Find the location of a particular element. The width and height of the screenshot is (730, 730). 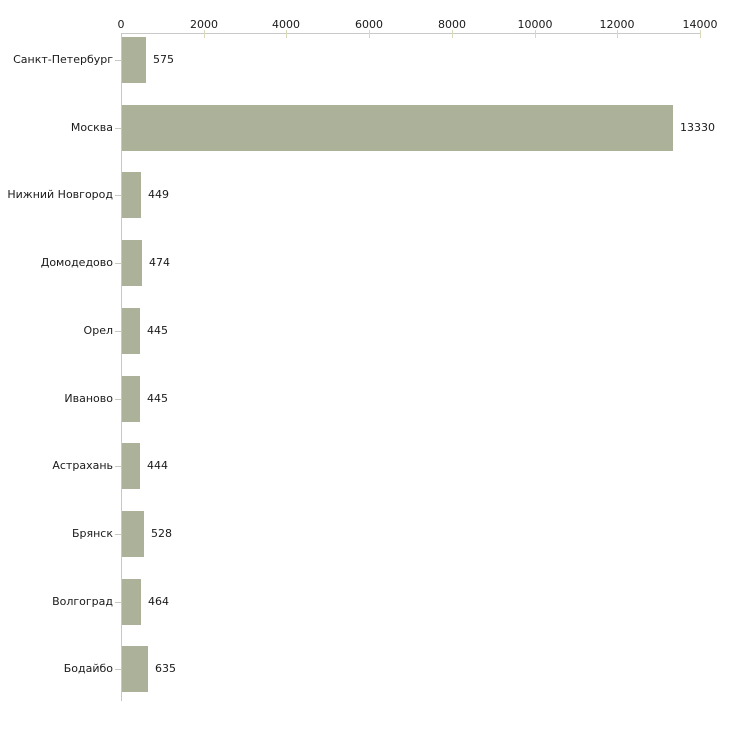

category-label: Орел is located at coordinates (98, 330).